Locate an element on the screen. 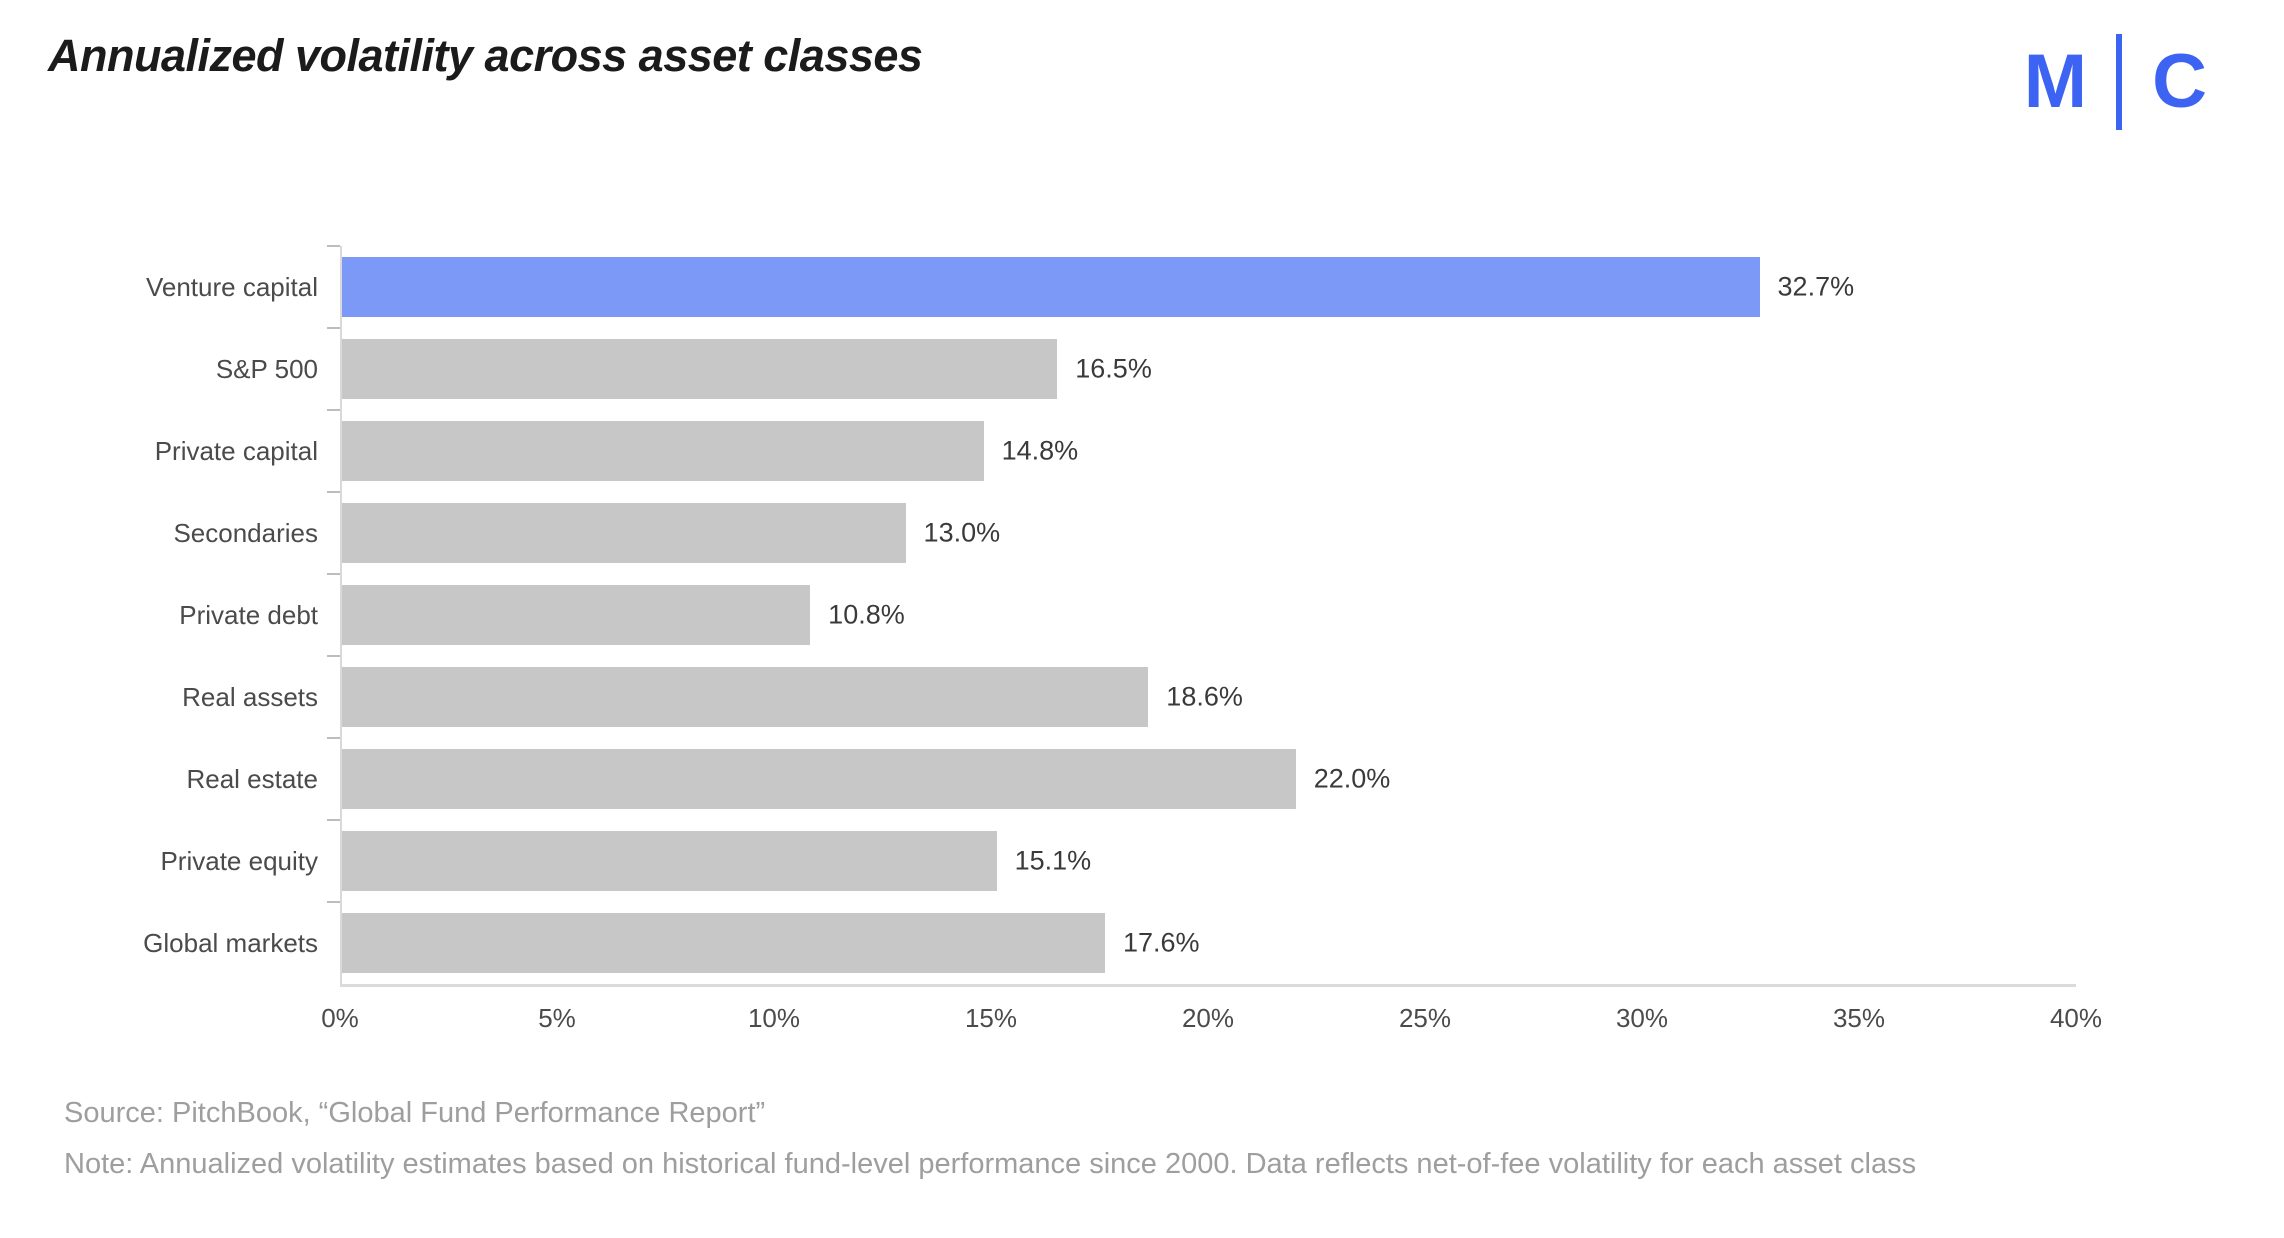  value-label: 15.1% is located at coordinates (1053, 860).